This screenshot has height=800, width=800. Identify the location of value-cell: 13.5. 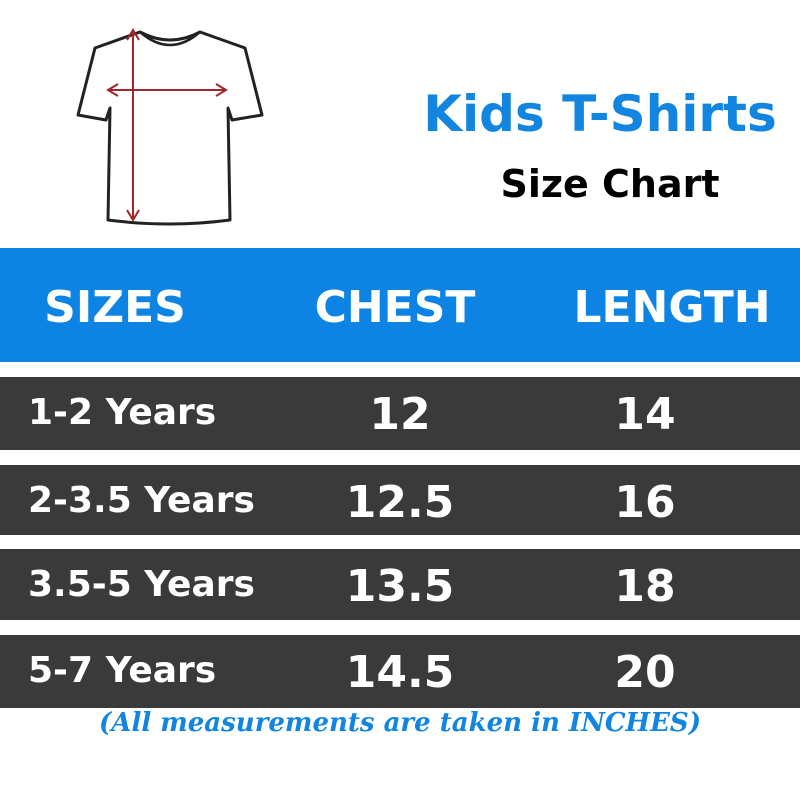
(400, 586).